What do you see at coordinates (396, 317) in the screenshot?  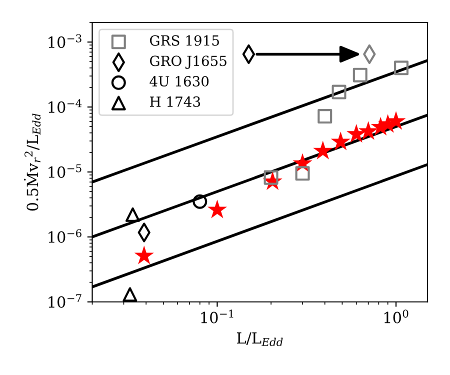 I see `x-tick-label: 10$^{0}$` at bounding box center [396, 317].